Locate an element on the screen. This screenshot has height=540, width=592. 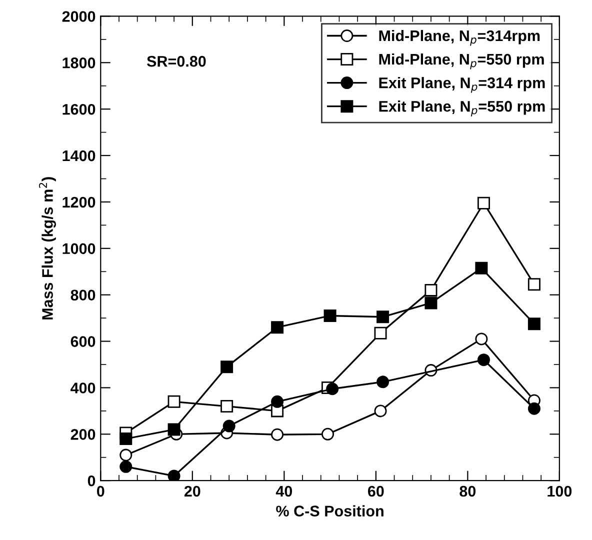
x-tick-label: 80 is located at coordinates (468, 491).